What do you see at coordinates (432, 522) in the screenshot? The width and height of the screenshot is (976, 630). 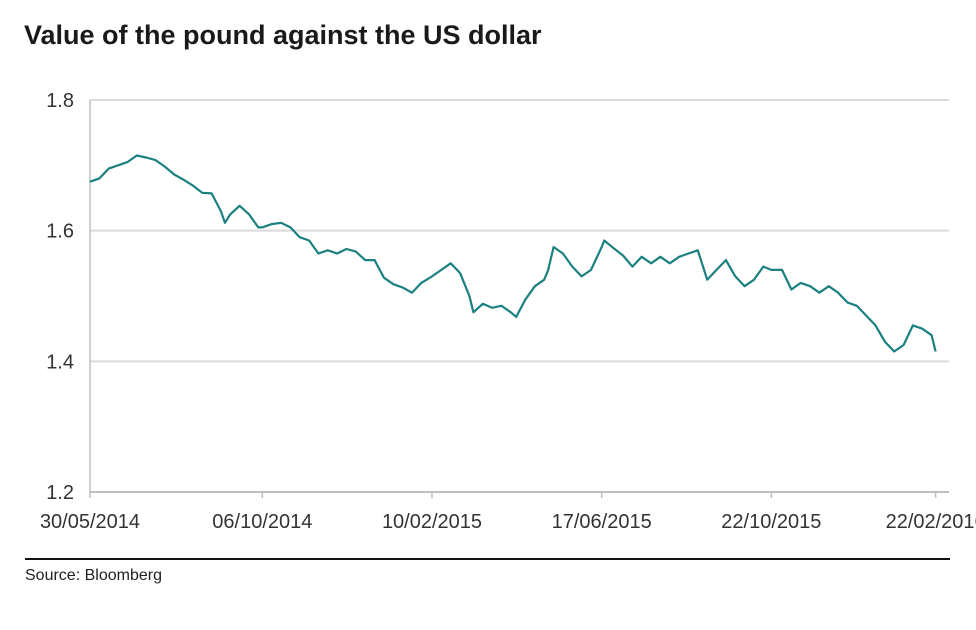 I see `x-tick-label: 10/02/2015` at bounding box center [432, 522].